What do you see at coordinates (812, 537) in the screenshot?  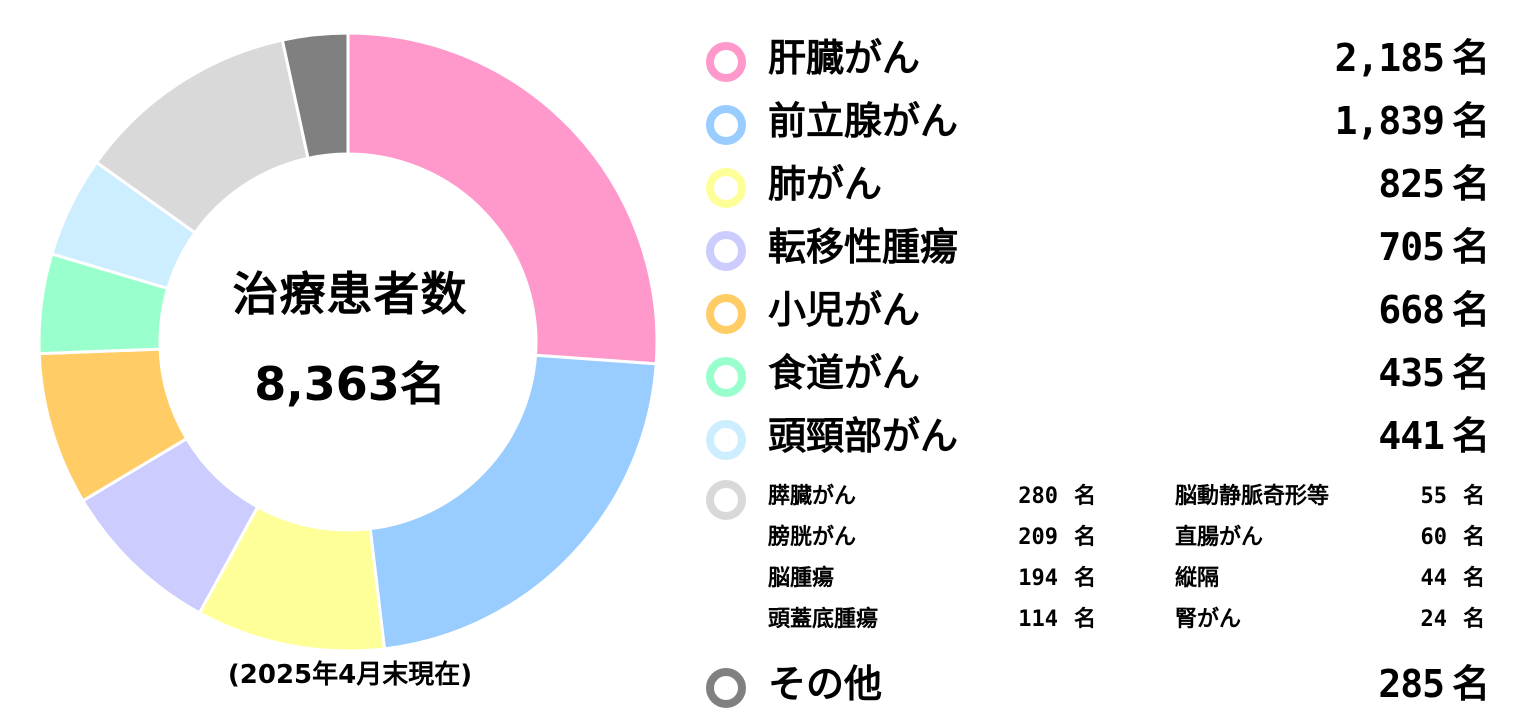 I see `sub-item-label: 膀胱がん` at bounding box center [812, 537].